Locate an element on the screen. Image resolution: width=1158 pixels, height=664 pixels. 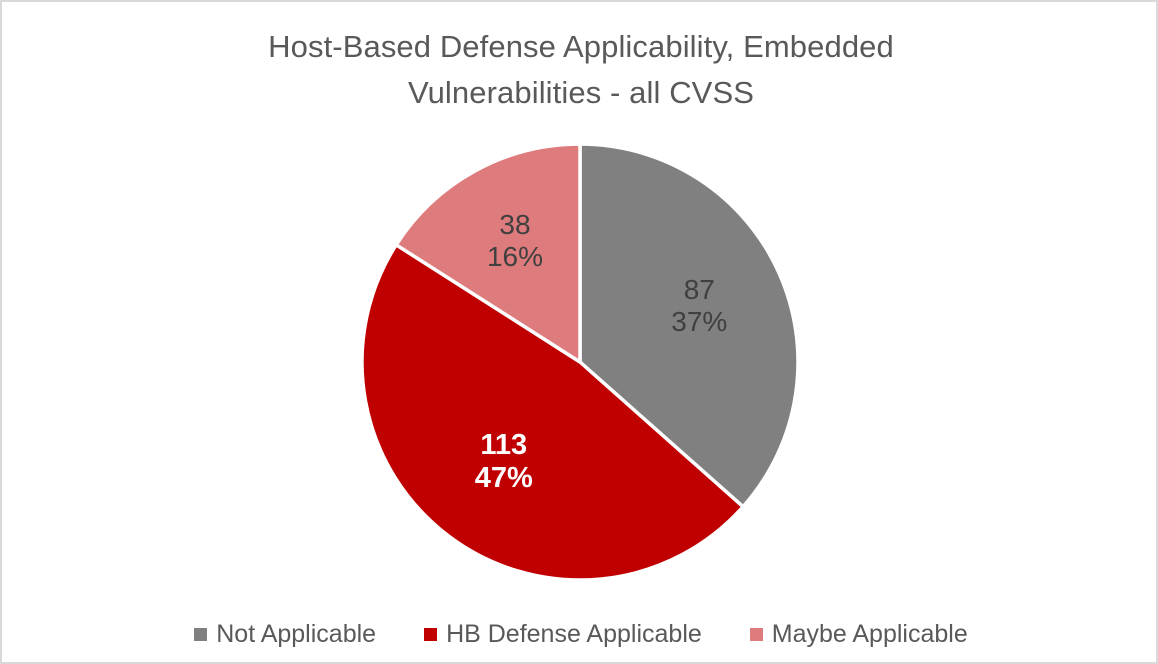
legend-label-2: Maybe Applicable is located at coordinates (869, 634).